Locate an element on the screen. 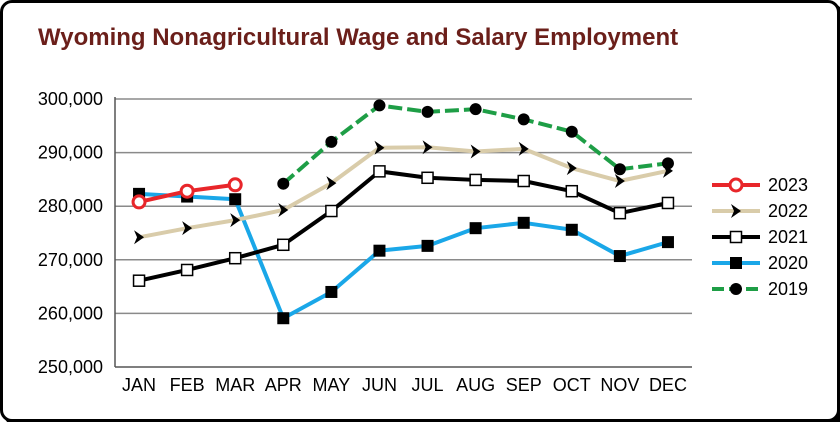  x-tick-label: AUG is located at coordinates (475, 385).